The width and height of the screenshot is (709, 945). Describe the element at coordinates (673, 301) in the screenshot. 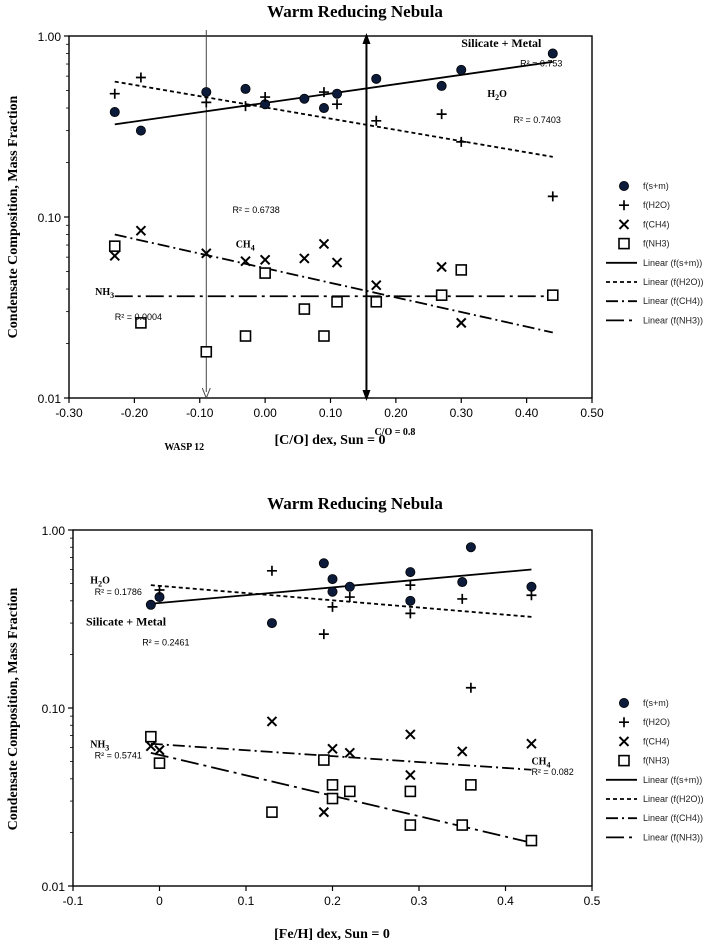

I see `legend-label: Linear (f(CH4))` at that location.